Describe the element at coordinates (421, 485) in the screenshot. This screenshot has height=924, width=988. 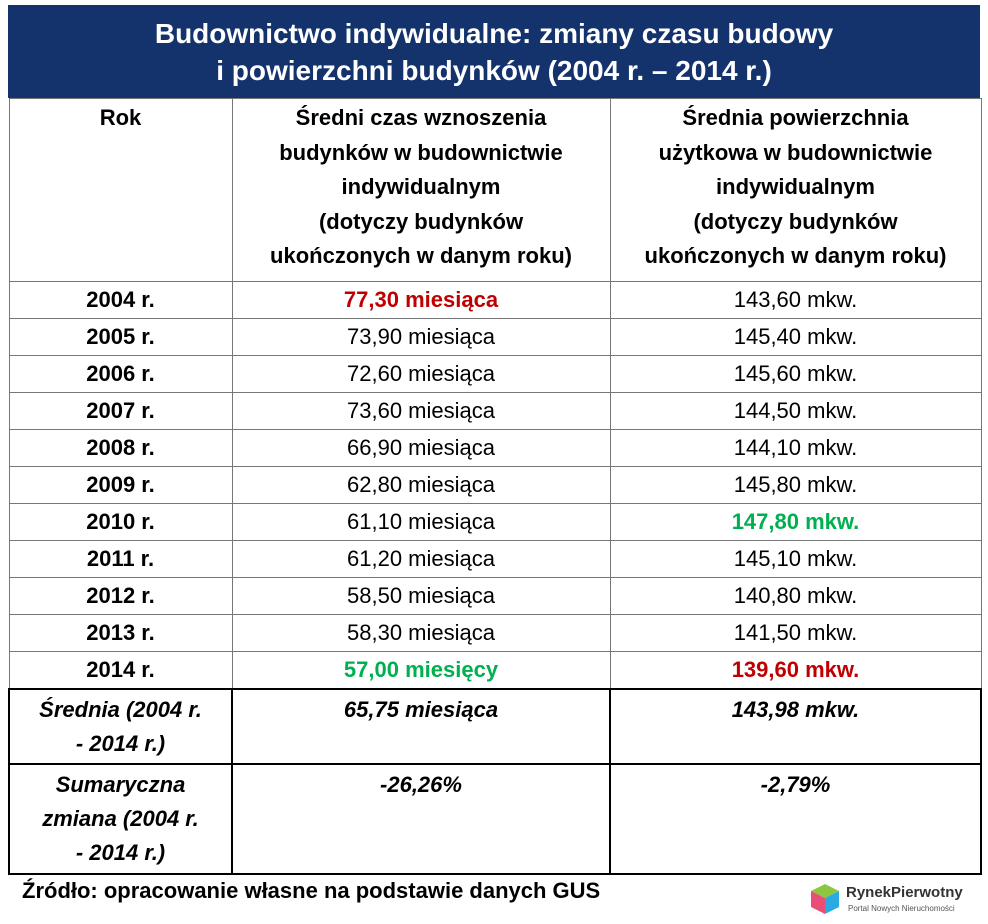
I see `cell: 62,80 miesiąca` at that location.